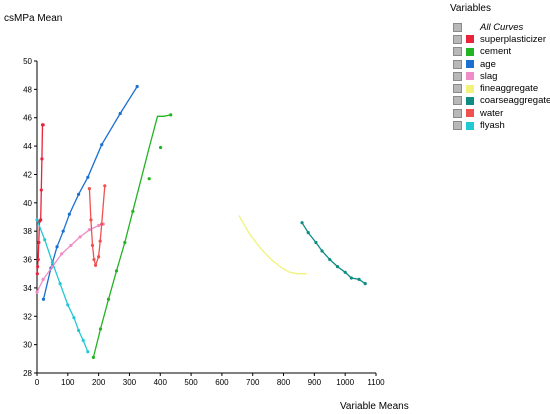 The width and height of the screenshot is (550, 414). What do you see at coordinates (27, 373) in the screenshot?
I see `y-tick-label: 28` at bounding box center [27, 373].